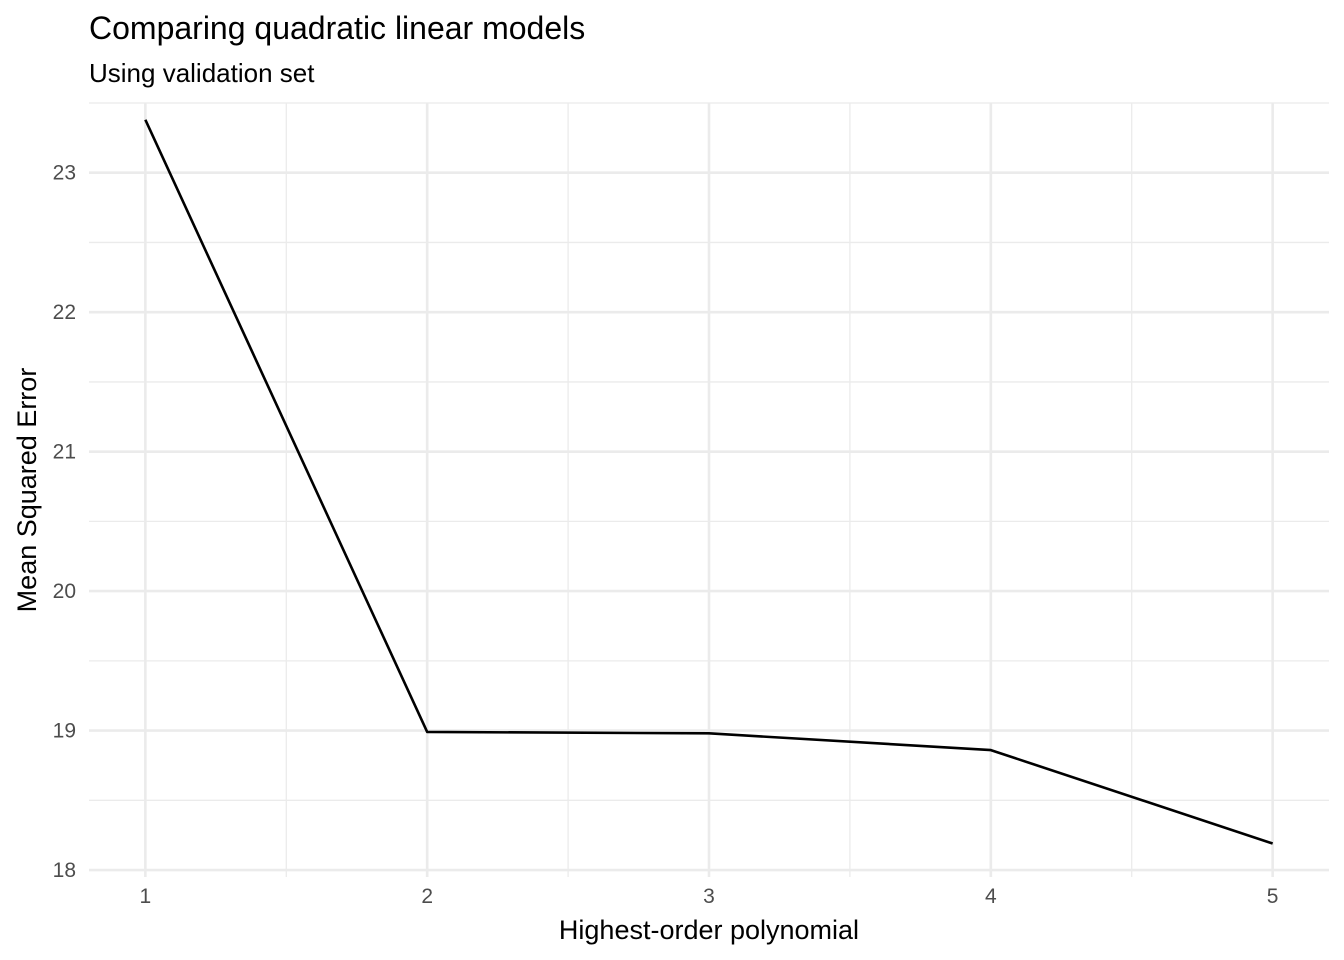 The height and width of the screenshot is (960, 1344). I want to click on chart-subtitle: Using validation set, so click(202, 73).